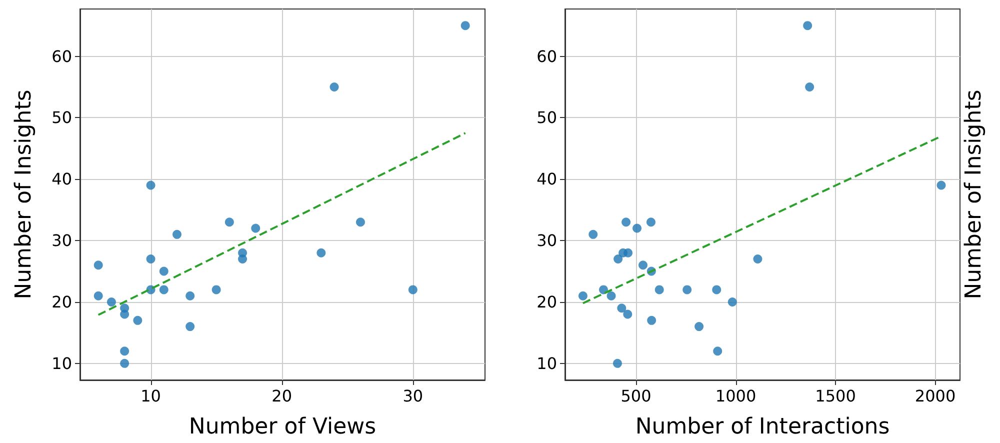  What do you see at coordinates (413, 396) in the screenshot?
I see `x-tick-label: 30` at bounding box center [413, 396].